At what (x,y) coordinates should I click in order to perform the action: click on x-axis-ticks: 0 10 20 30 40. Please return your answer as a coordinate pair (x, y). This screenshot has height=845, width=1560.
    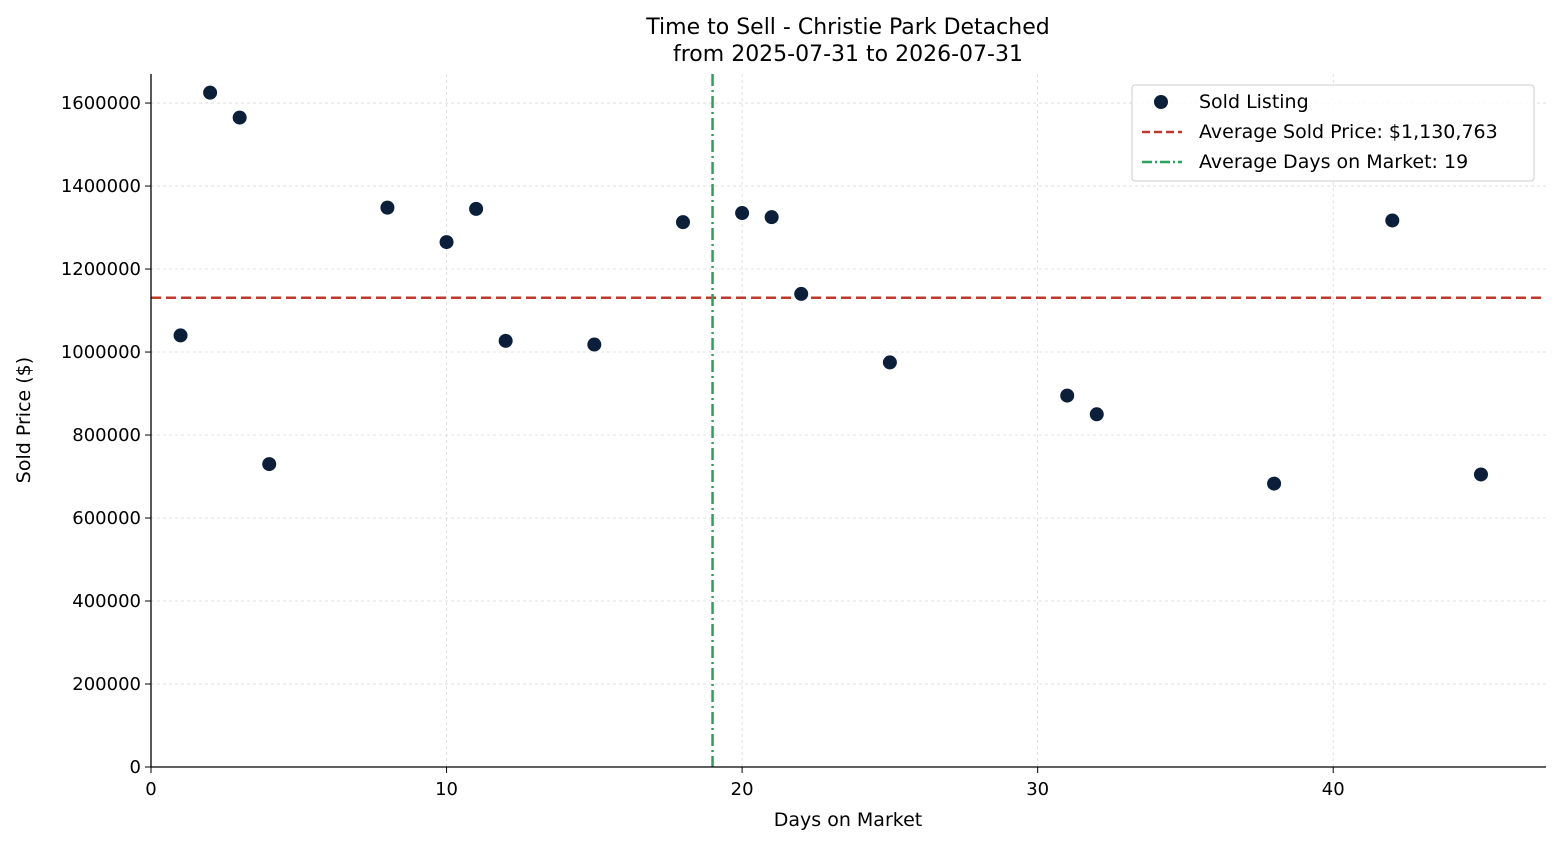
    Looking at the image, I should click on (745, 783).